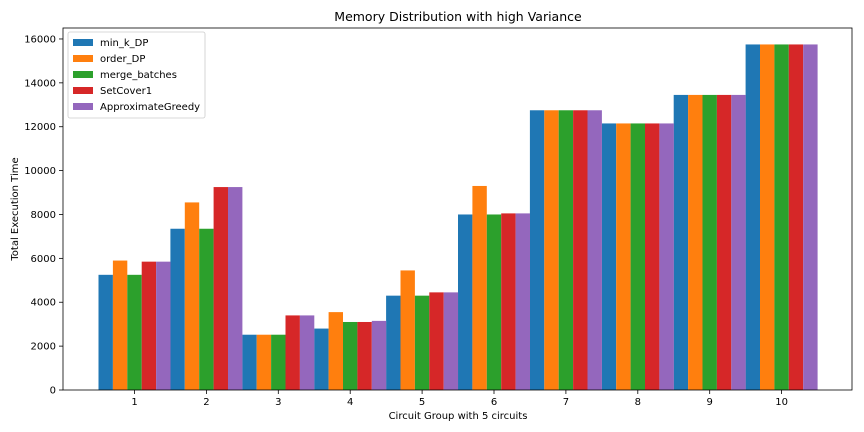 The image size is (864, 432). What do you see at coordinates (15, 209) in the screenshot?
I see `y-axis-label: Total Execution Time` at bounding box center [15, 209].